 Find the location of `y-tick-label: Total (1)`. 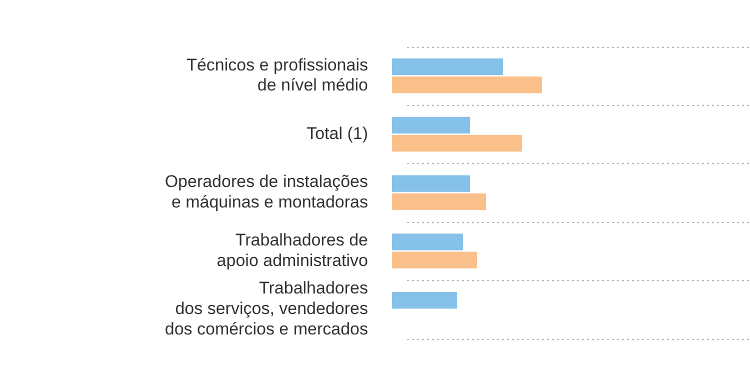

y-tick-label: Total (1) is located at coordinates (337, 133).